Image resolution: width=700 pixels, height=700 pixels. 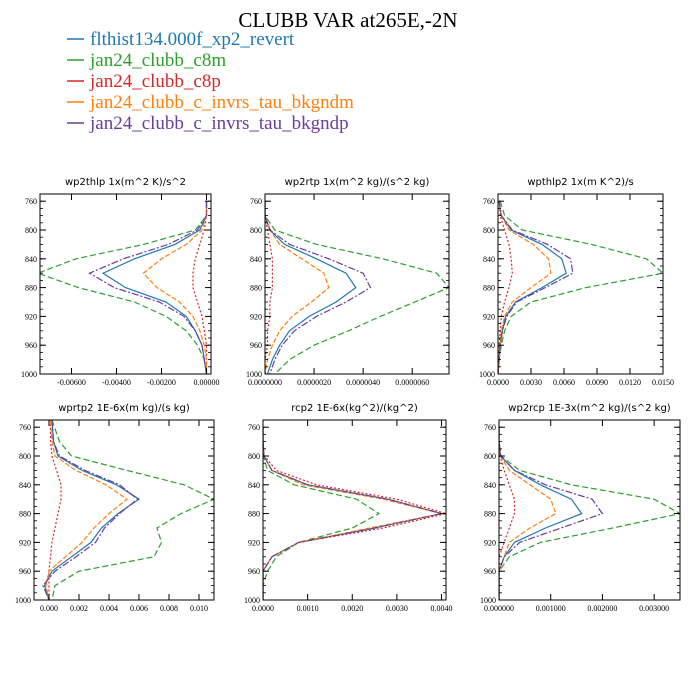 What do you see at coordinates (498, 382) in the screenshot?
I see `x-tick-label: 0.0000` at bounding box center [498, 382].